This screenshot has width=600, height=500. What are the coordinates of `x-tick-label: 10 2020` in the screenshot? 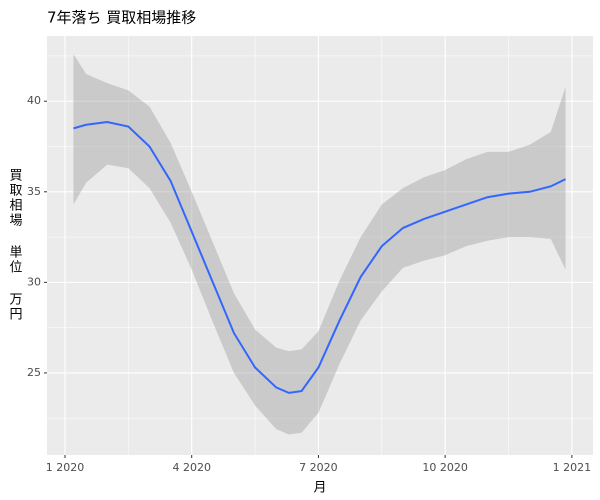 It's located at (445, 467).